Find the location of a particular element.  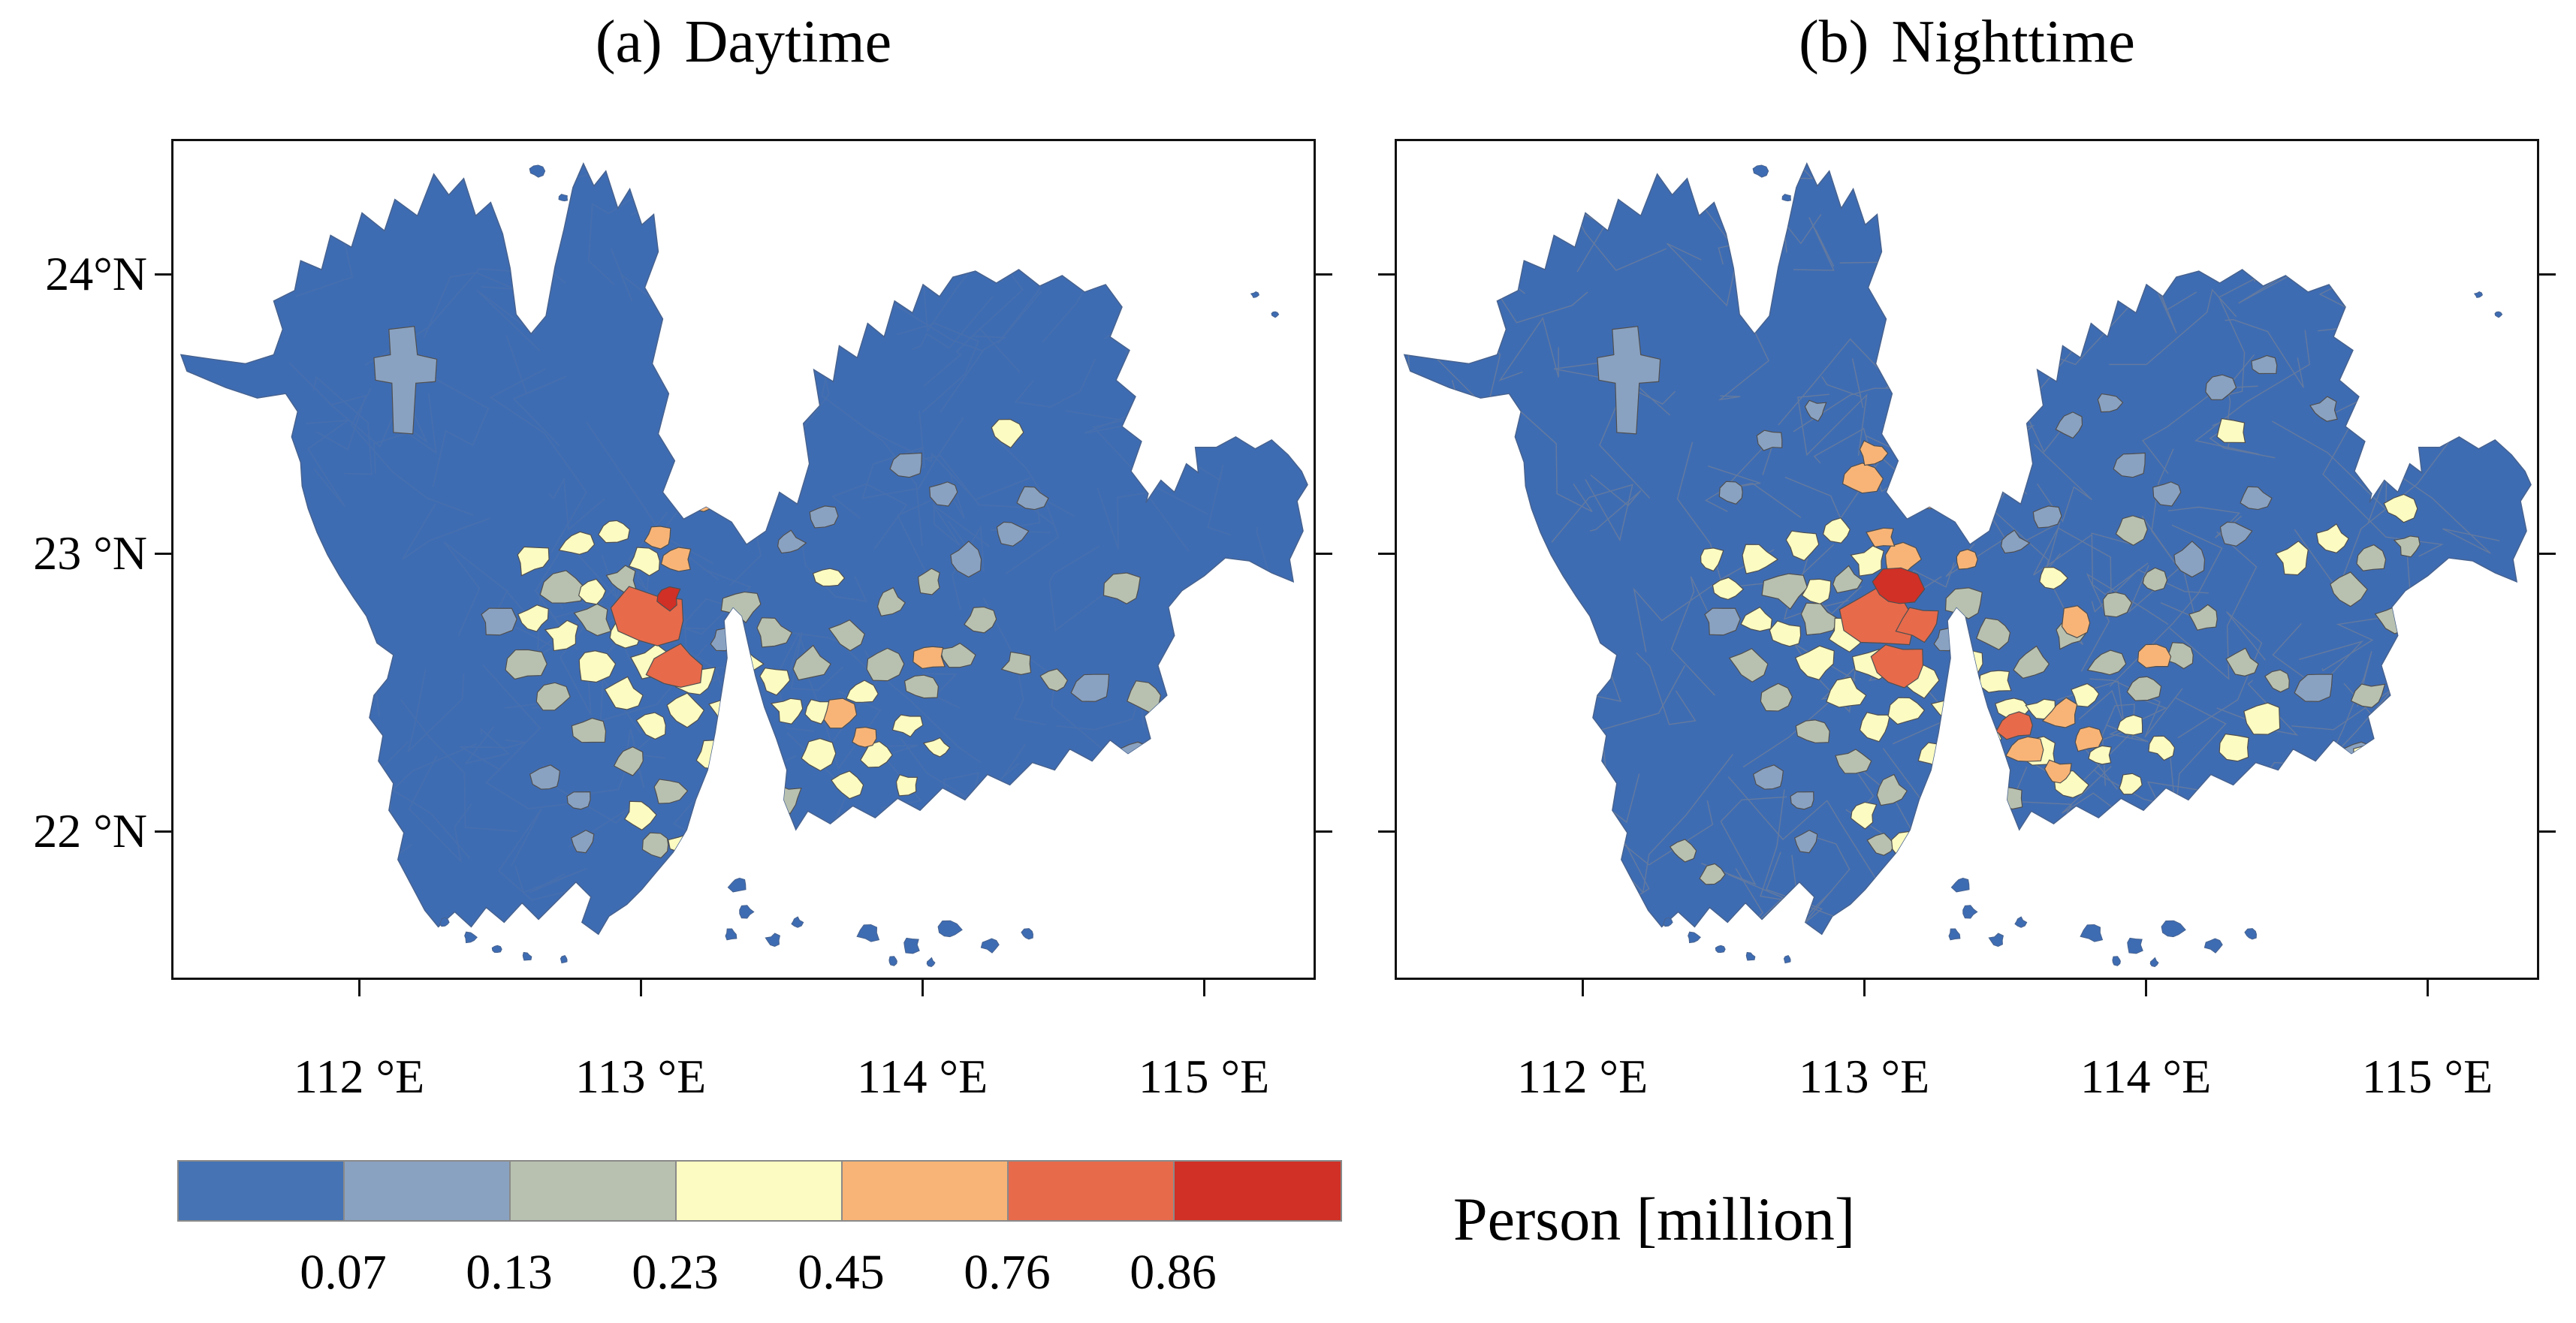

y-tick-label-24n: 24°N is located at coordinates (96, 273).